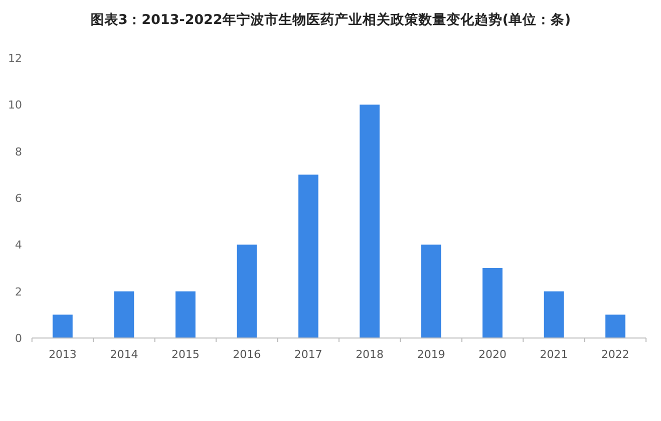 The height and width of the screenshot is (421, 661). What do you see at coordinates (18, 245) in the screenshot?
I see `y-tick-label: 4` at bounding box center [18, 245].